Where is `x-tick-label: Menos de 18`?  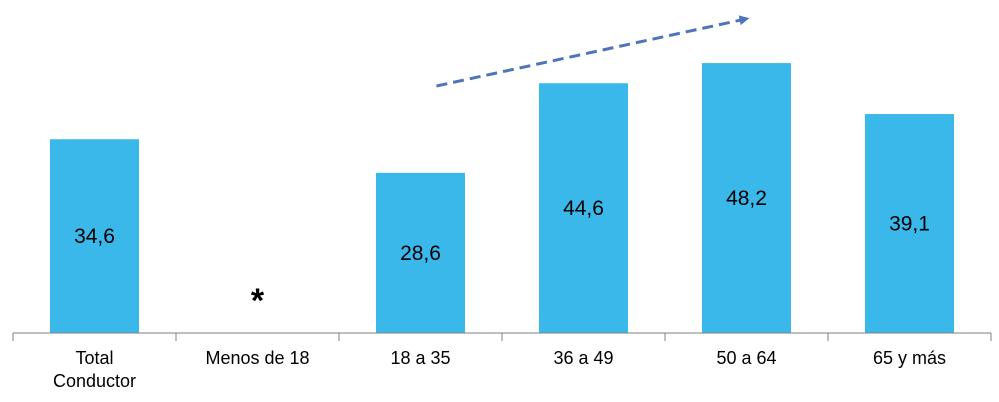 x-tick-label: Menos de 18 is located at coordinates (257, 358).